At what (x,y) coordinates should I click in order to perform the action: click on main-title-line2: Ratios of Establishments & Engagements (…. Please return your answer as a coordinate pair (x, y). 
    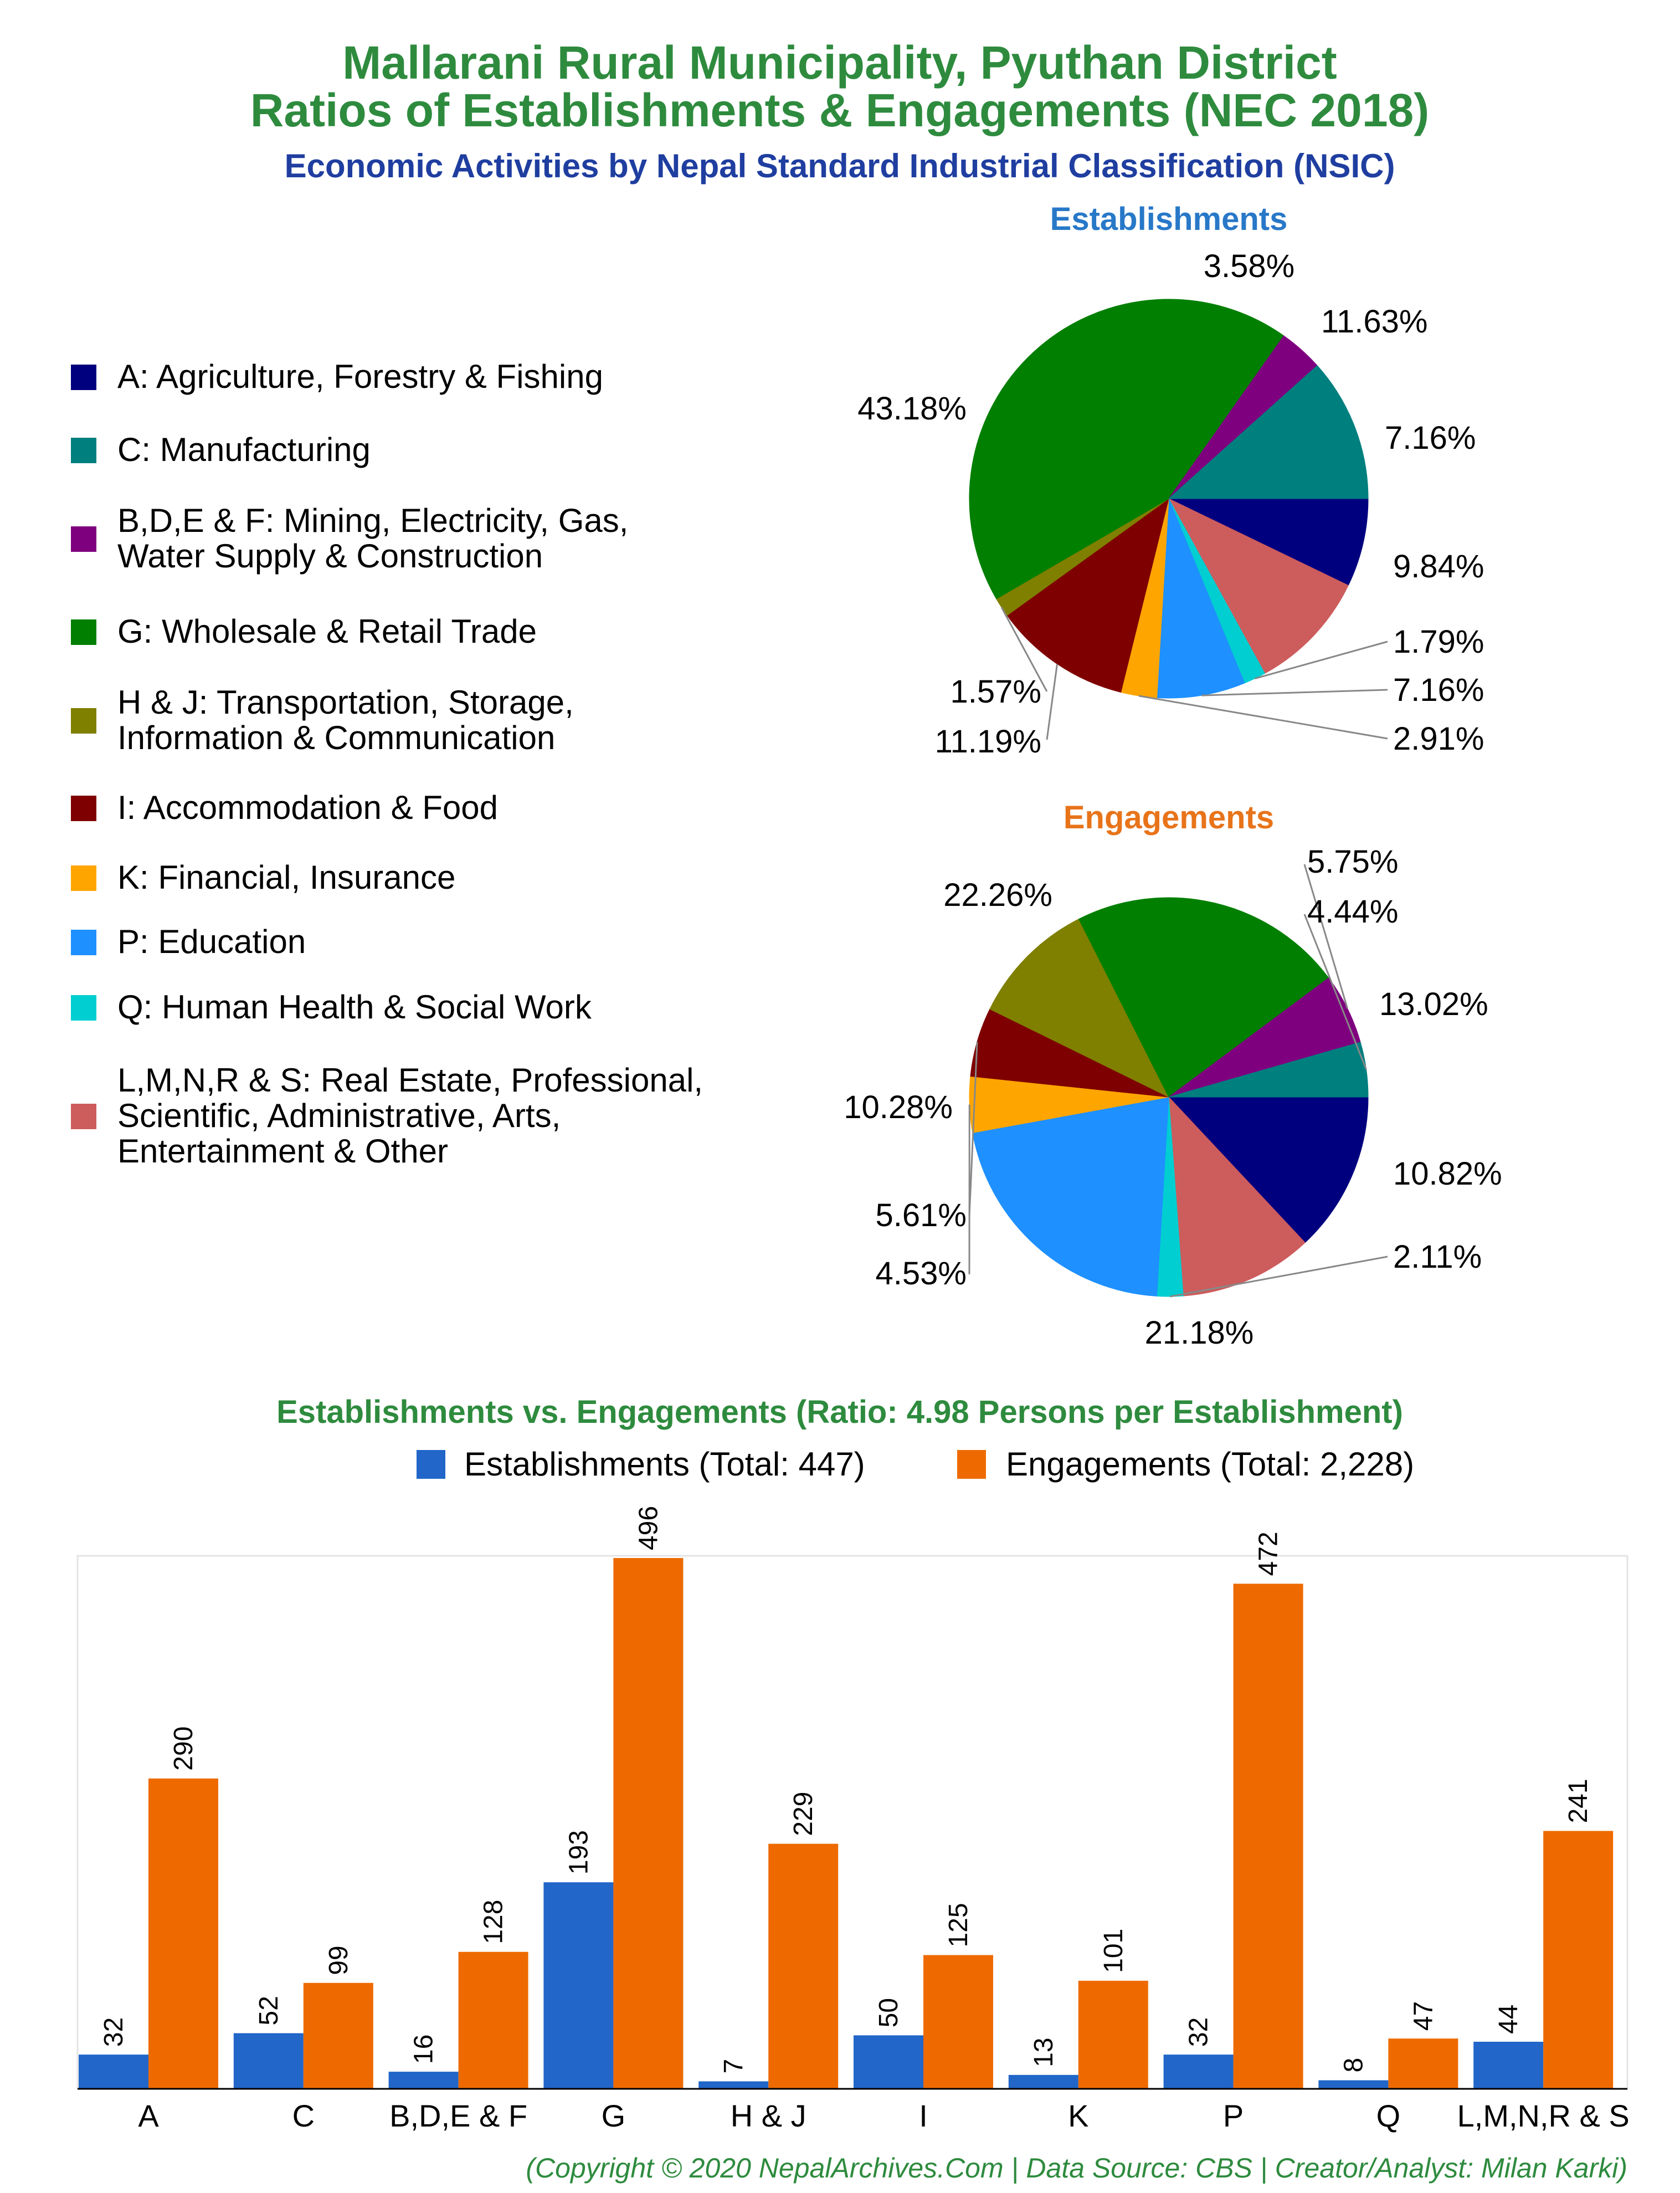
    Looking at the image, I should click on (840, 110).